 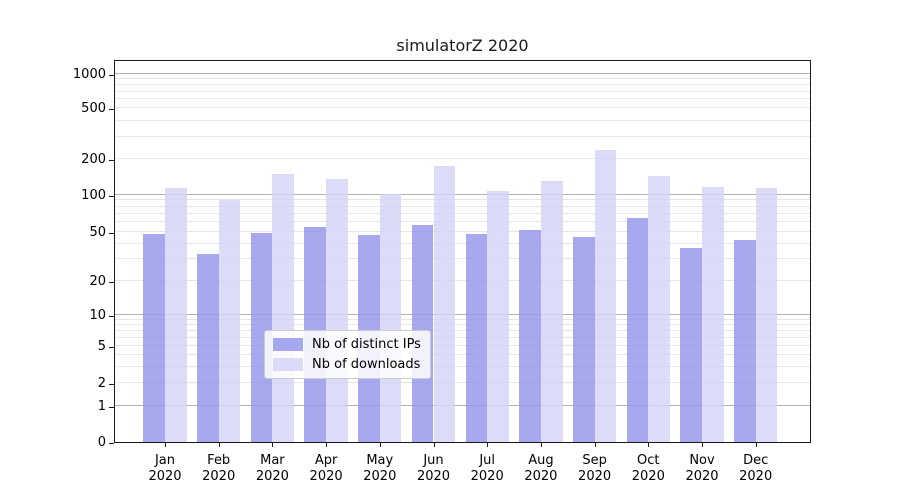 What do you see at coordinates (605, 296) in the screenshot?
I see `bar-downloads-sep` at bounding box center [605, 296].